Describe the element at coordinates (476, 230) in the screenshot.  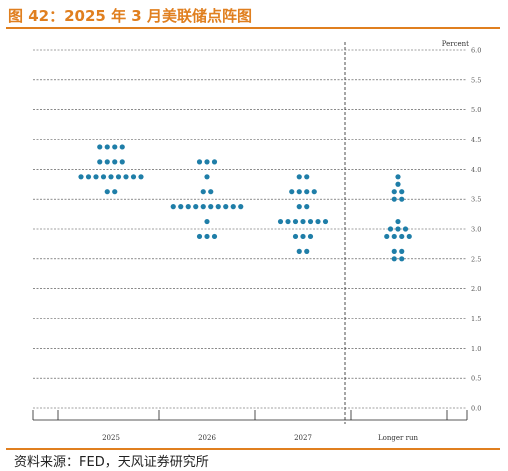
I see `y-tick-label: 3.0` at that location.